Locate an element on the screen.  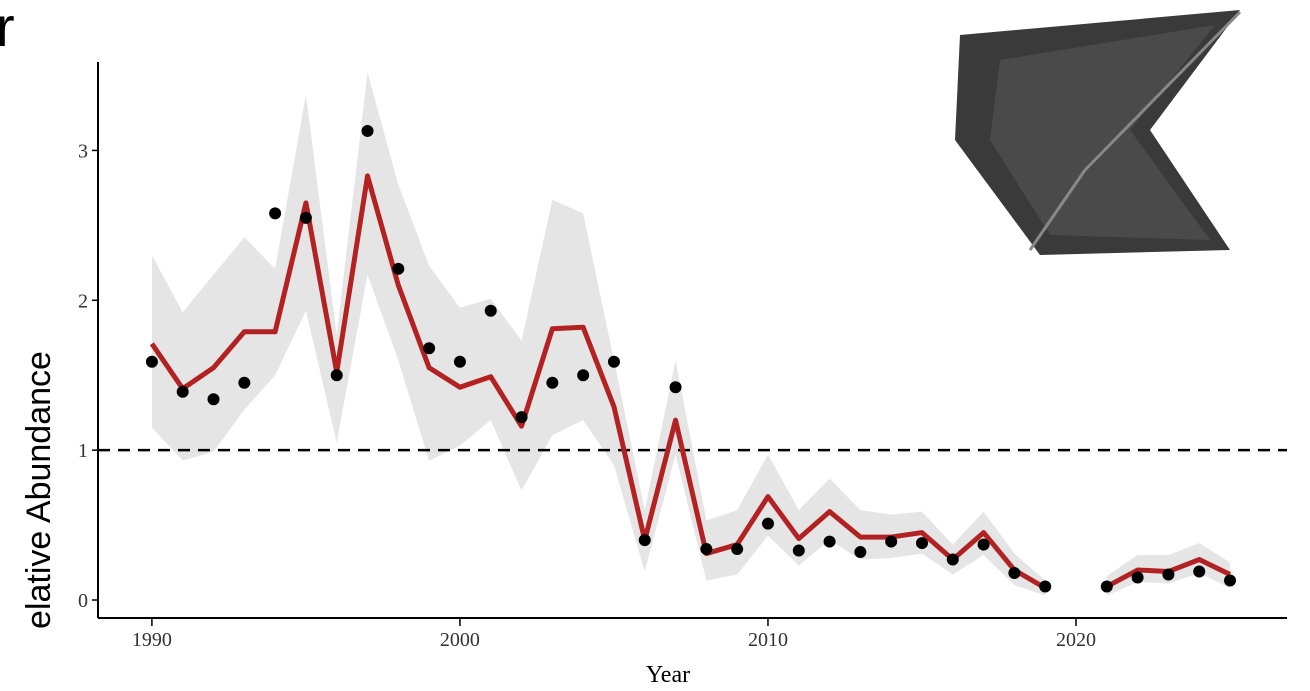
trap-photo is located at coordinates (1098, 132).